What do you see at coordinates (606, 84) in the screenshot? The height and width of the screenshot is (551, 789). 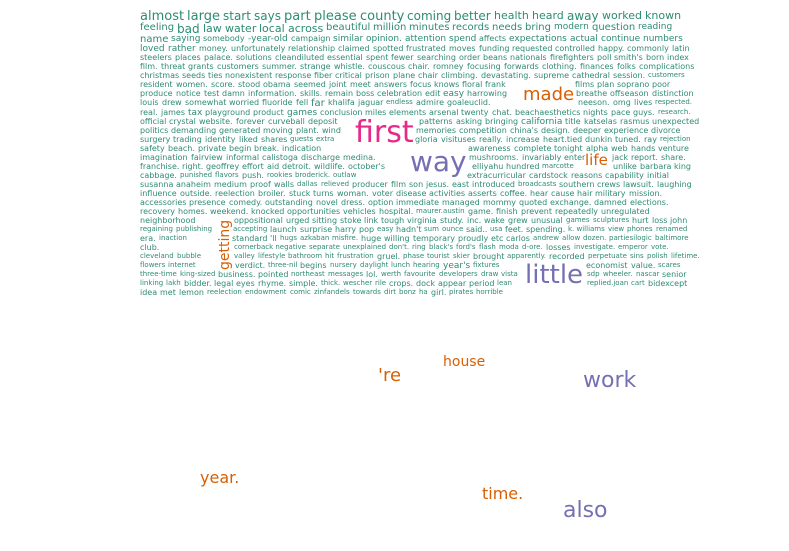 I see `word: plan` at bounding box center [606, 84].